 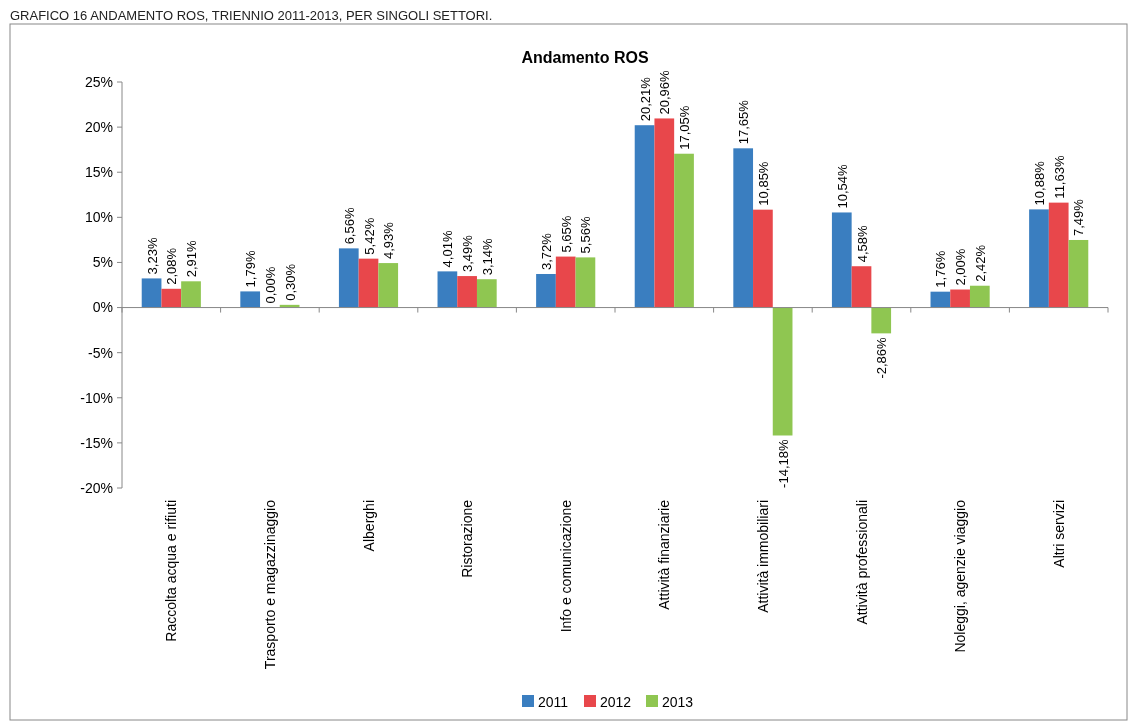 What do you see at coordinates (565, 566) in the screenshot?
I see `x-tick-label: Info e comunicazione` at bounding box center [565, 566].